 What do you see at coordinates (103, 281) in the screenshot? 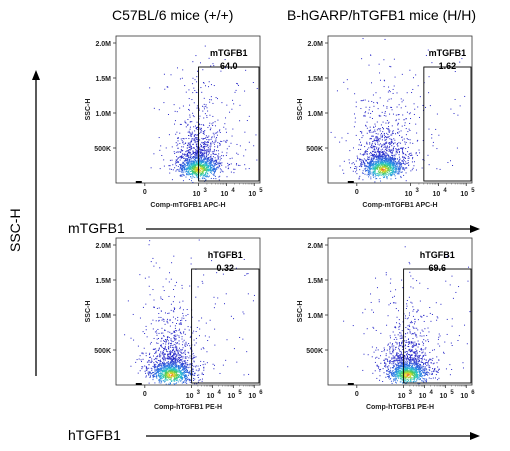
I see `y-tick-label: 1.5M` at bounding box center [103, 281].